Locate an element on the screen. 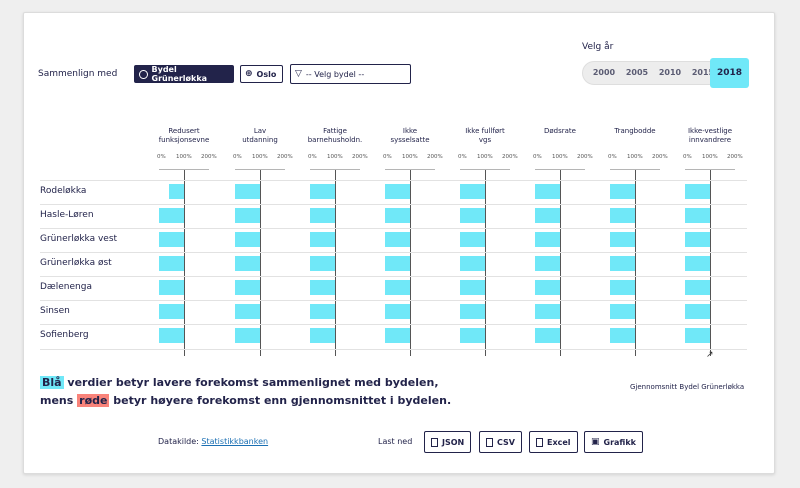  reference-line is located at coordinates (485, 263).